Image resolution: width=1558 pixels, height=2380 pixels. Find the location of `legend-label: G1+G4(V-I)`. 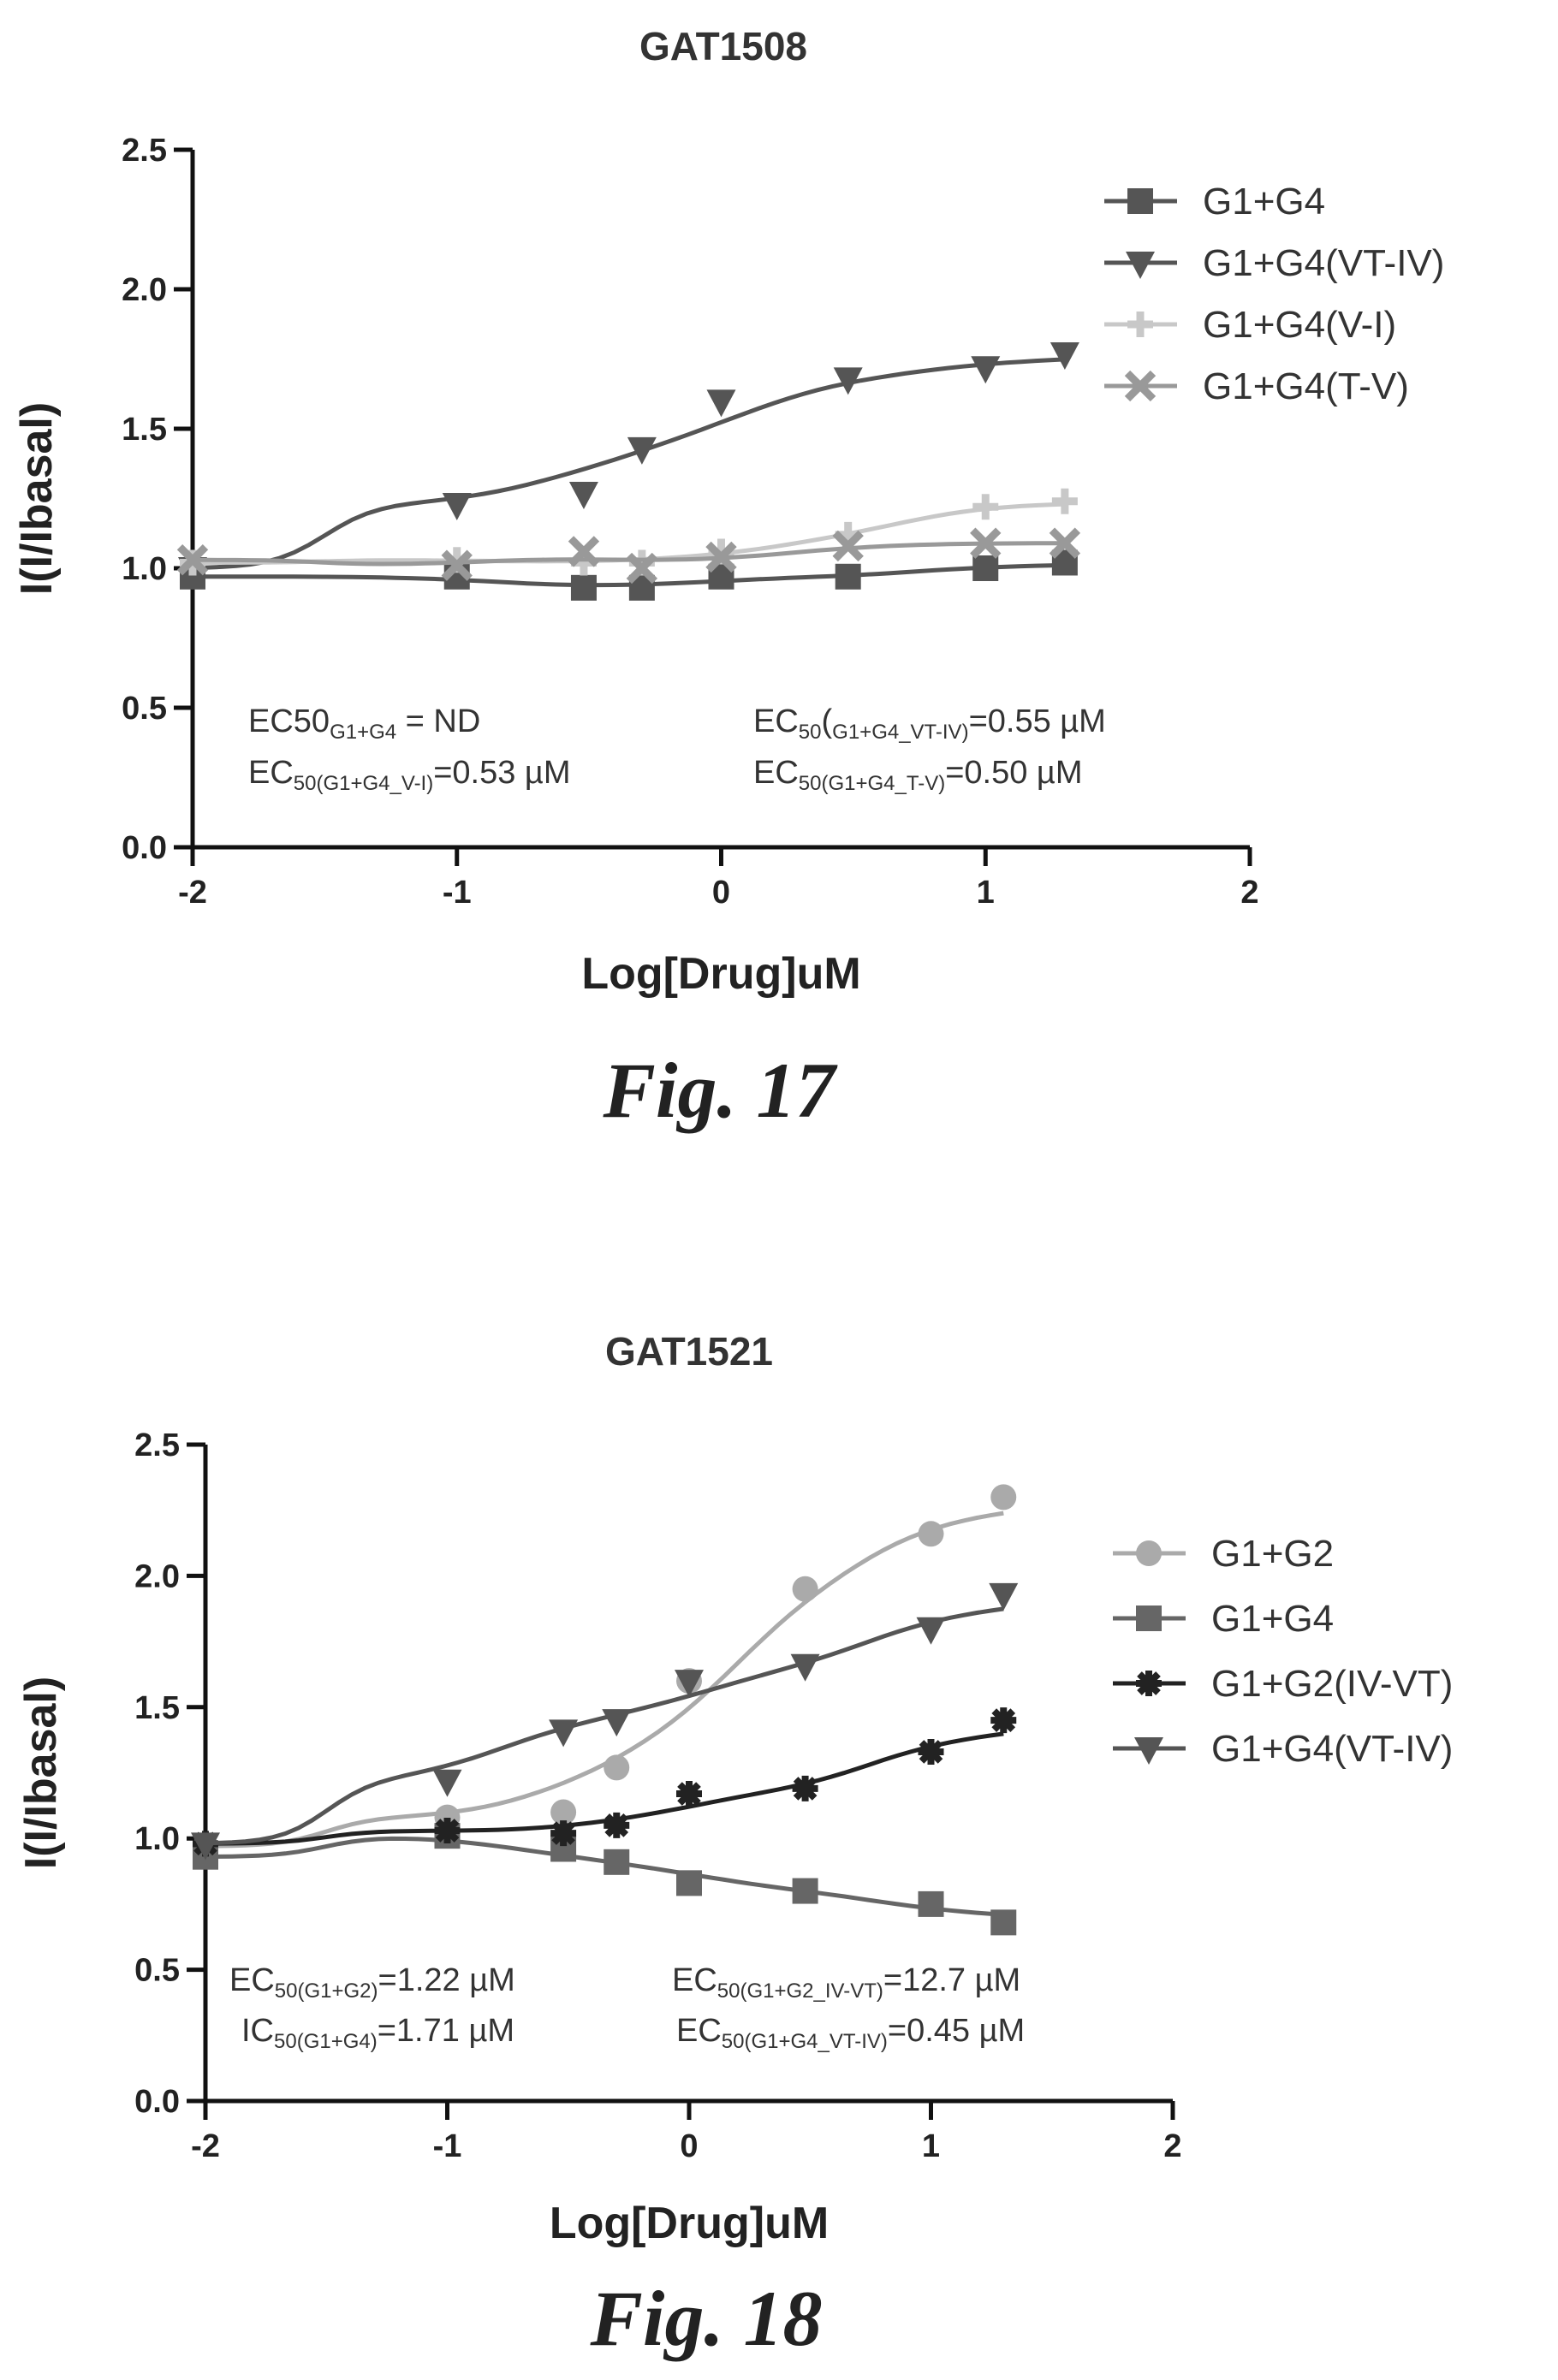

legend-label: G1+G4(V-I) is located at coordinates (1299, 325).